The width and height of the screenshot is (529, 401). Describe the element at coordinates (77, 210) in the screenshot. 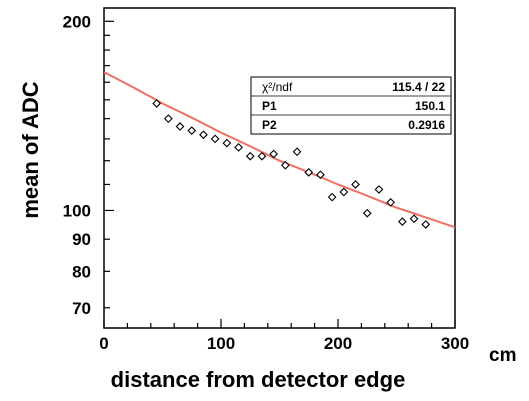

I see `y-tick-label: 100` at that location.